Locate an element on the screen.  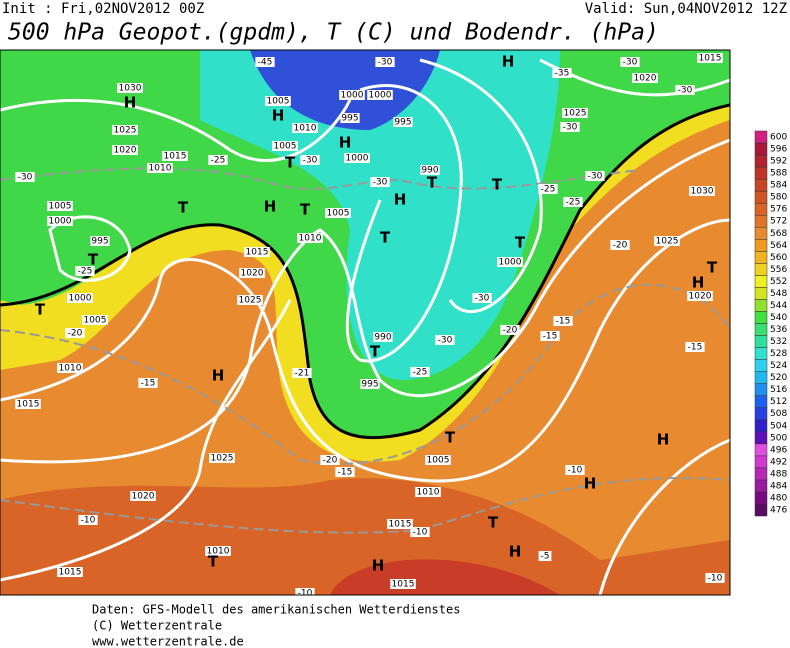
colorbar-label: 504 is located at coordinates (778, 426).